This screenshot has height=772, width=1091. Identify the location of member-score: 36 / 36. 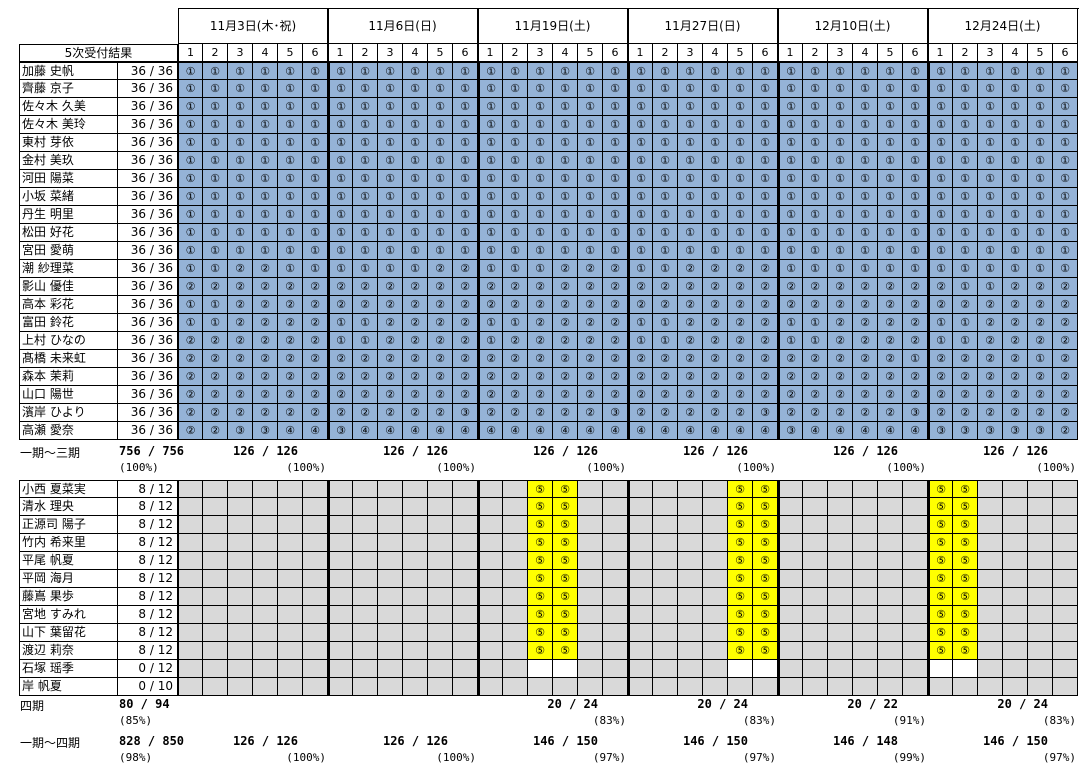
(148, 161).